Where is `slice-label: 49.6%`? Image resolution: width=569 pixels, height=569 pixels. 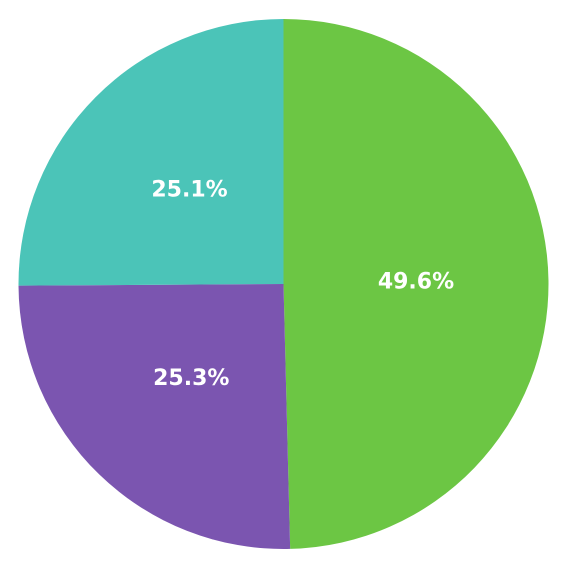 slice-label: 49.6% is located at coordinates (416, 281).